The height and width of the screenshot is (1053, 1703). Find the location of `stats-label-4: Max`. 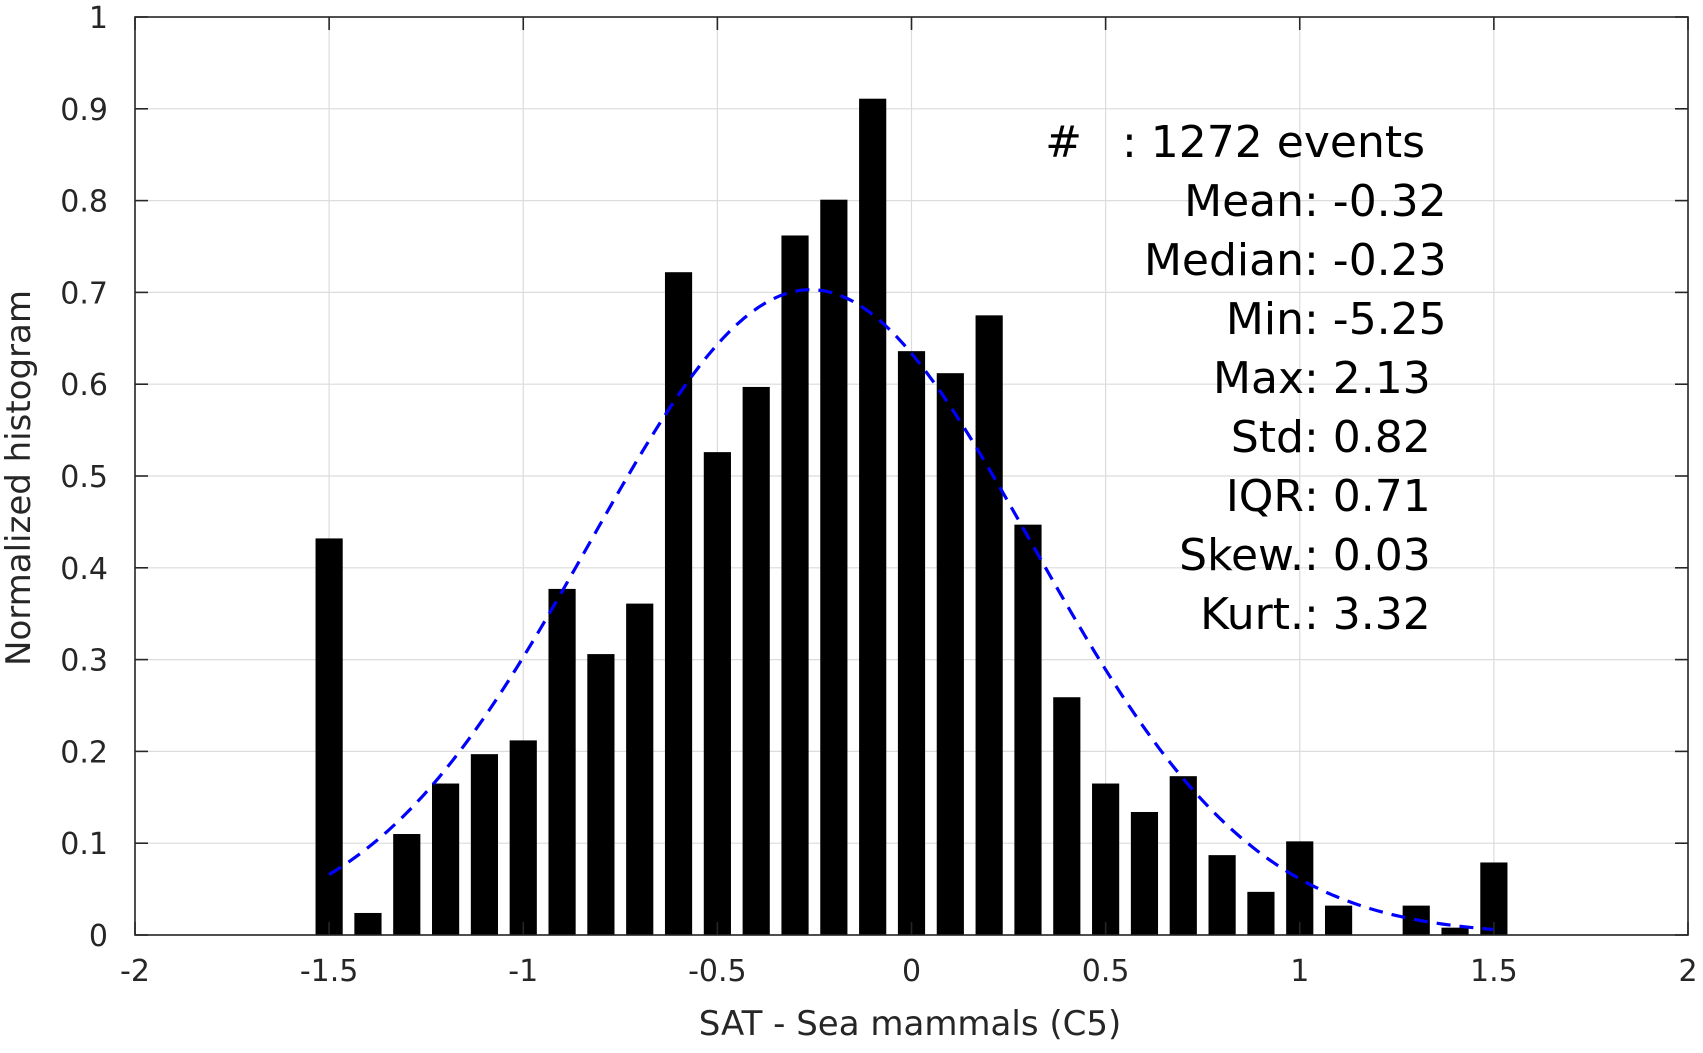

stats-label-4: Max is located at coordinates (1258, 378).